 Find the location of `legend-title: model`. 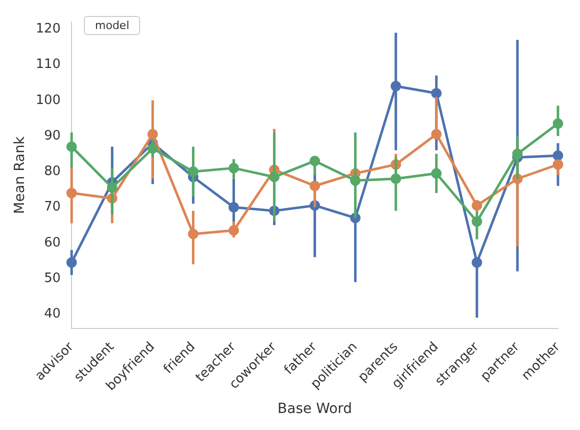

legend-title: model is located at coordinates (112, 25).